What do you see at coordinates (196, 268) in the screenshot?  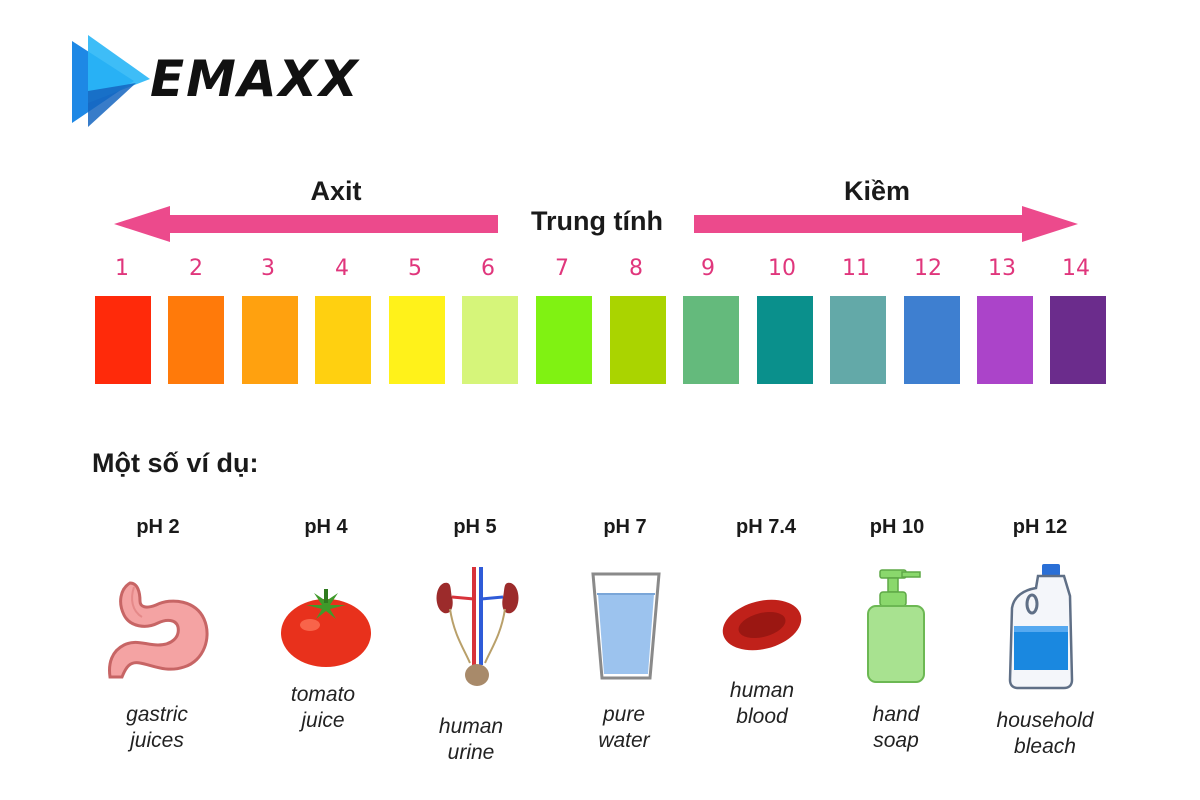 I see `ph-number-2: 2` at bounding box center [196, 268].